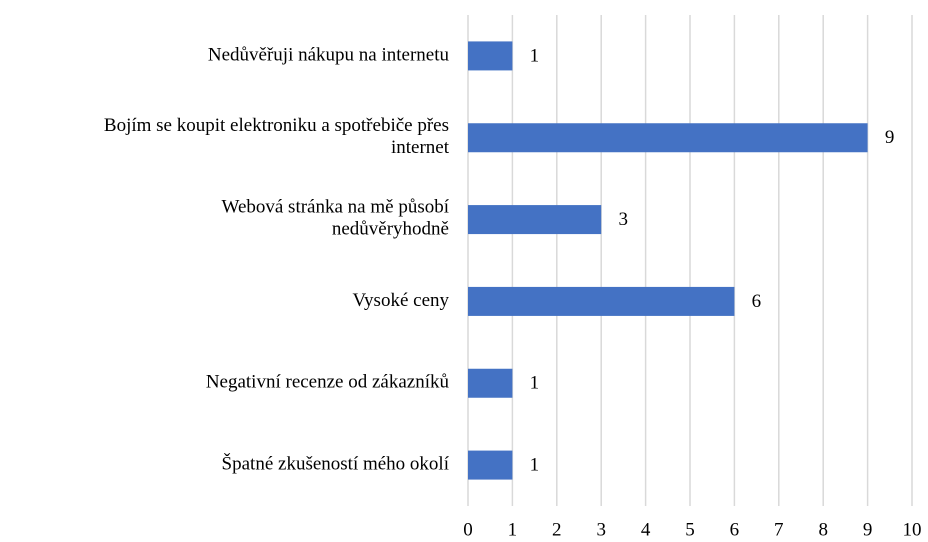 This screenshot has width=928, height=542. I want to click on x-tick-label: 0, so click(468, 529).